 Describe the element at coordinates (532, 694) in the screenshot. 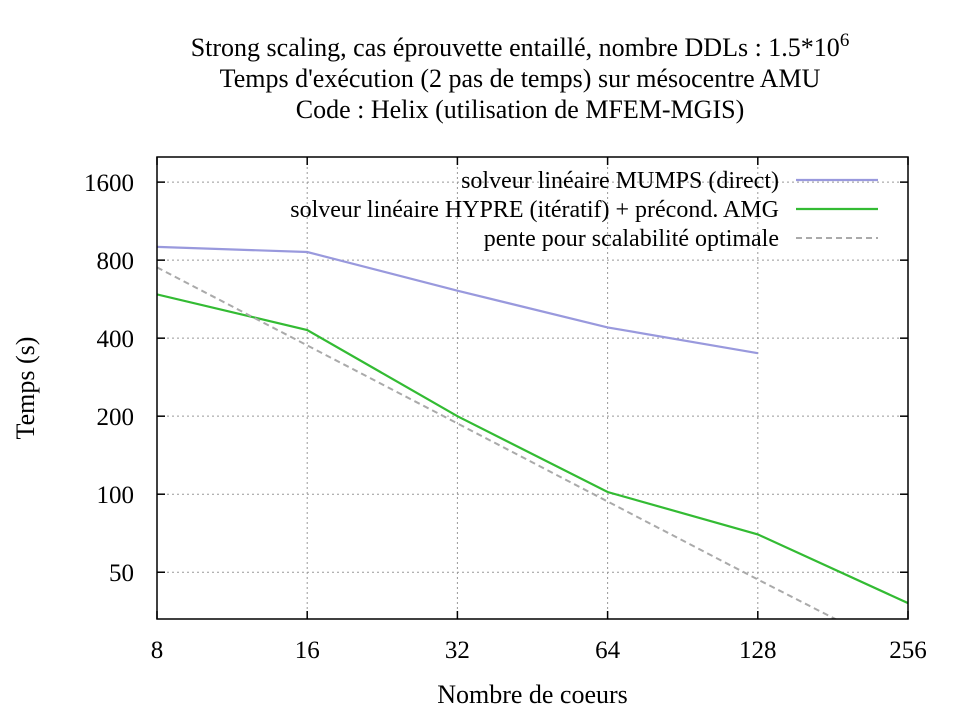

I see `x-axis-label: Nombre de coeurs` at that location.